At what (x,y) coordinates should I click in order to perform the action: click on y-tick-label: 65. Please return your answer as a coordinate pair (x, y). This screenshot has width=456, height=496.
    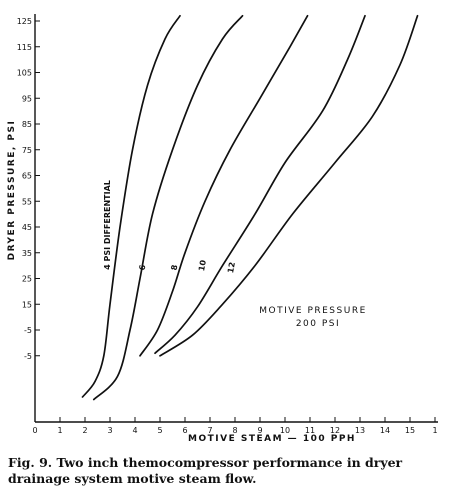
    Looking at the image, I should click on (27, 176).